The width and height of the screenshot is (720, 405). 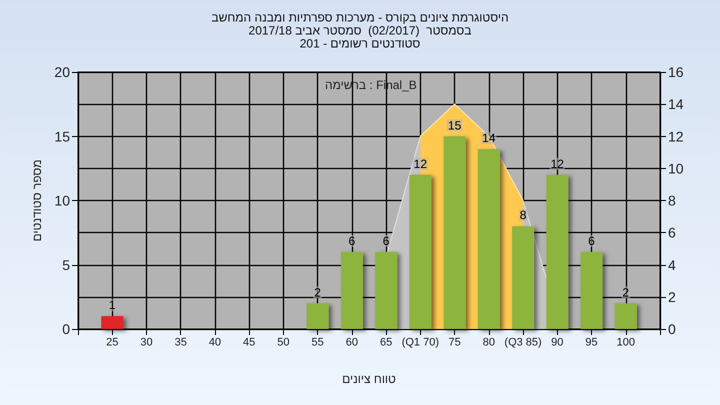 I want to click on y2-tick-label: 8, so click(x=672, y=200).